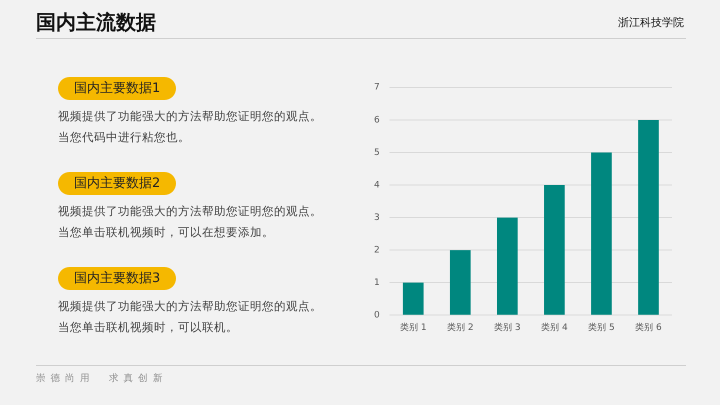 The width and height of the screenshot is (720, 405). What do you see at coordinates (648, 327) in the screenshot?
I see `x-tick-label: 类别 6` at bounding box center [648, 327].